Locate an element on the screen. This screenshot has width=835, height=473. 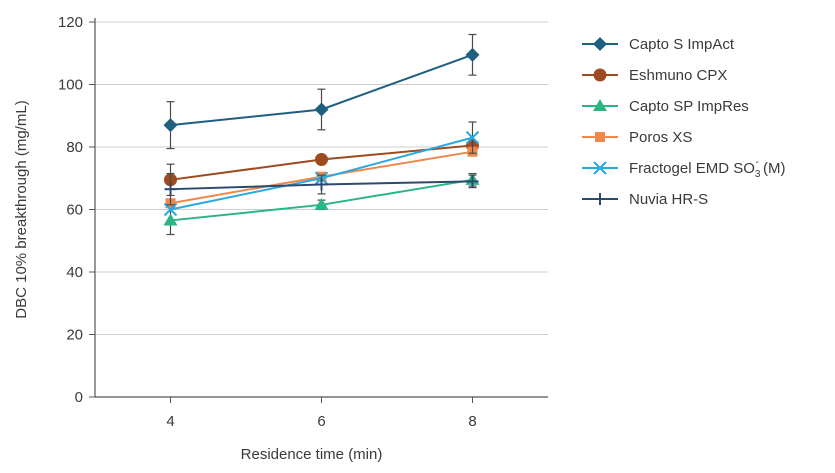
y-tick-label: 100 is located at coordinates (70, 85).